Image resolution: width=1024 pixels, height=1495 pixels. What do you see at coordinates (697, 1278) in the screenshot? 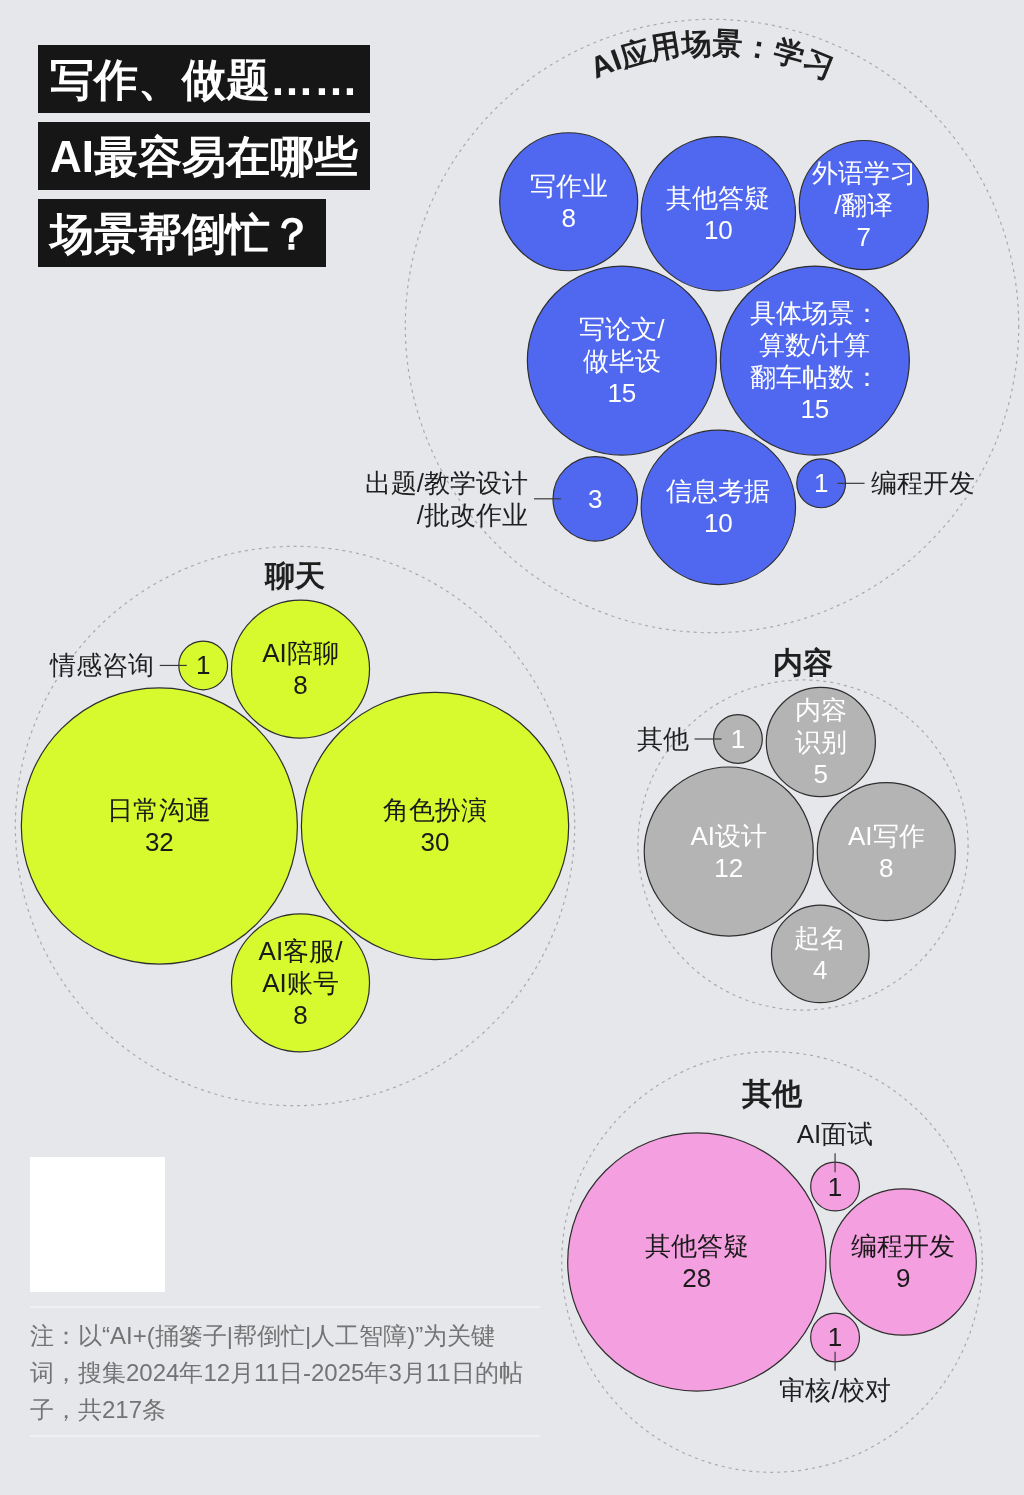
I see `data-label: 28` at bounding box center [697, 1278].